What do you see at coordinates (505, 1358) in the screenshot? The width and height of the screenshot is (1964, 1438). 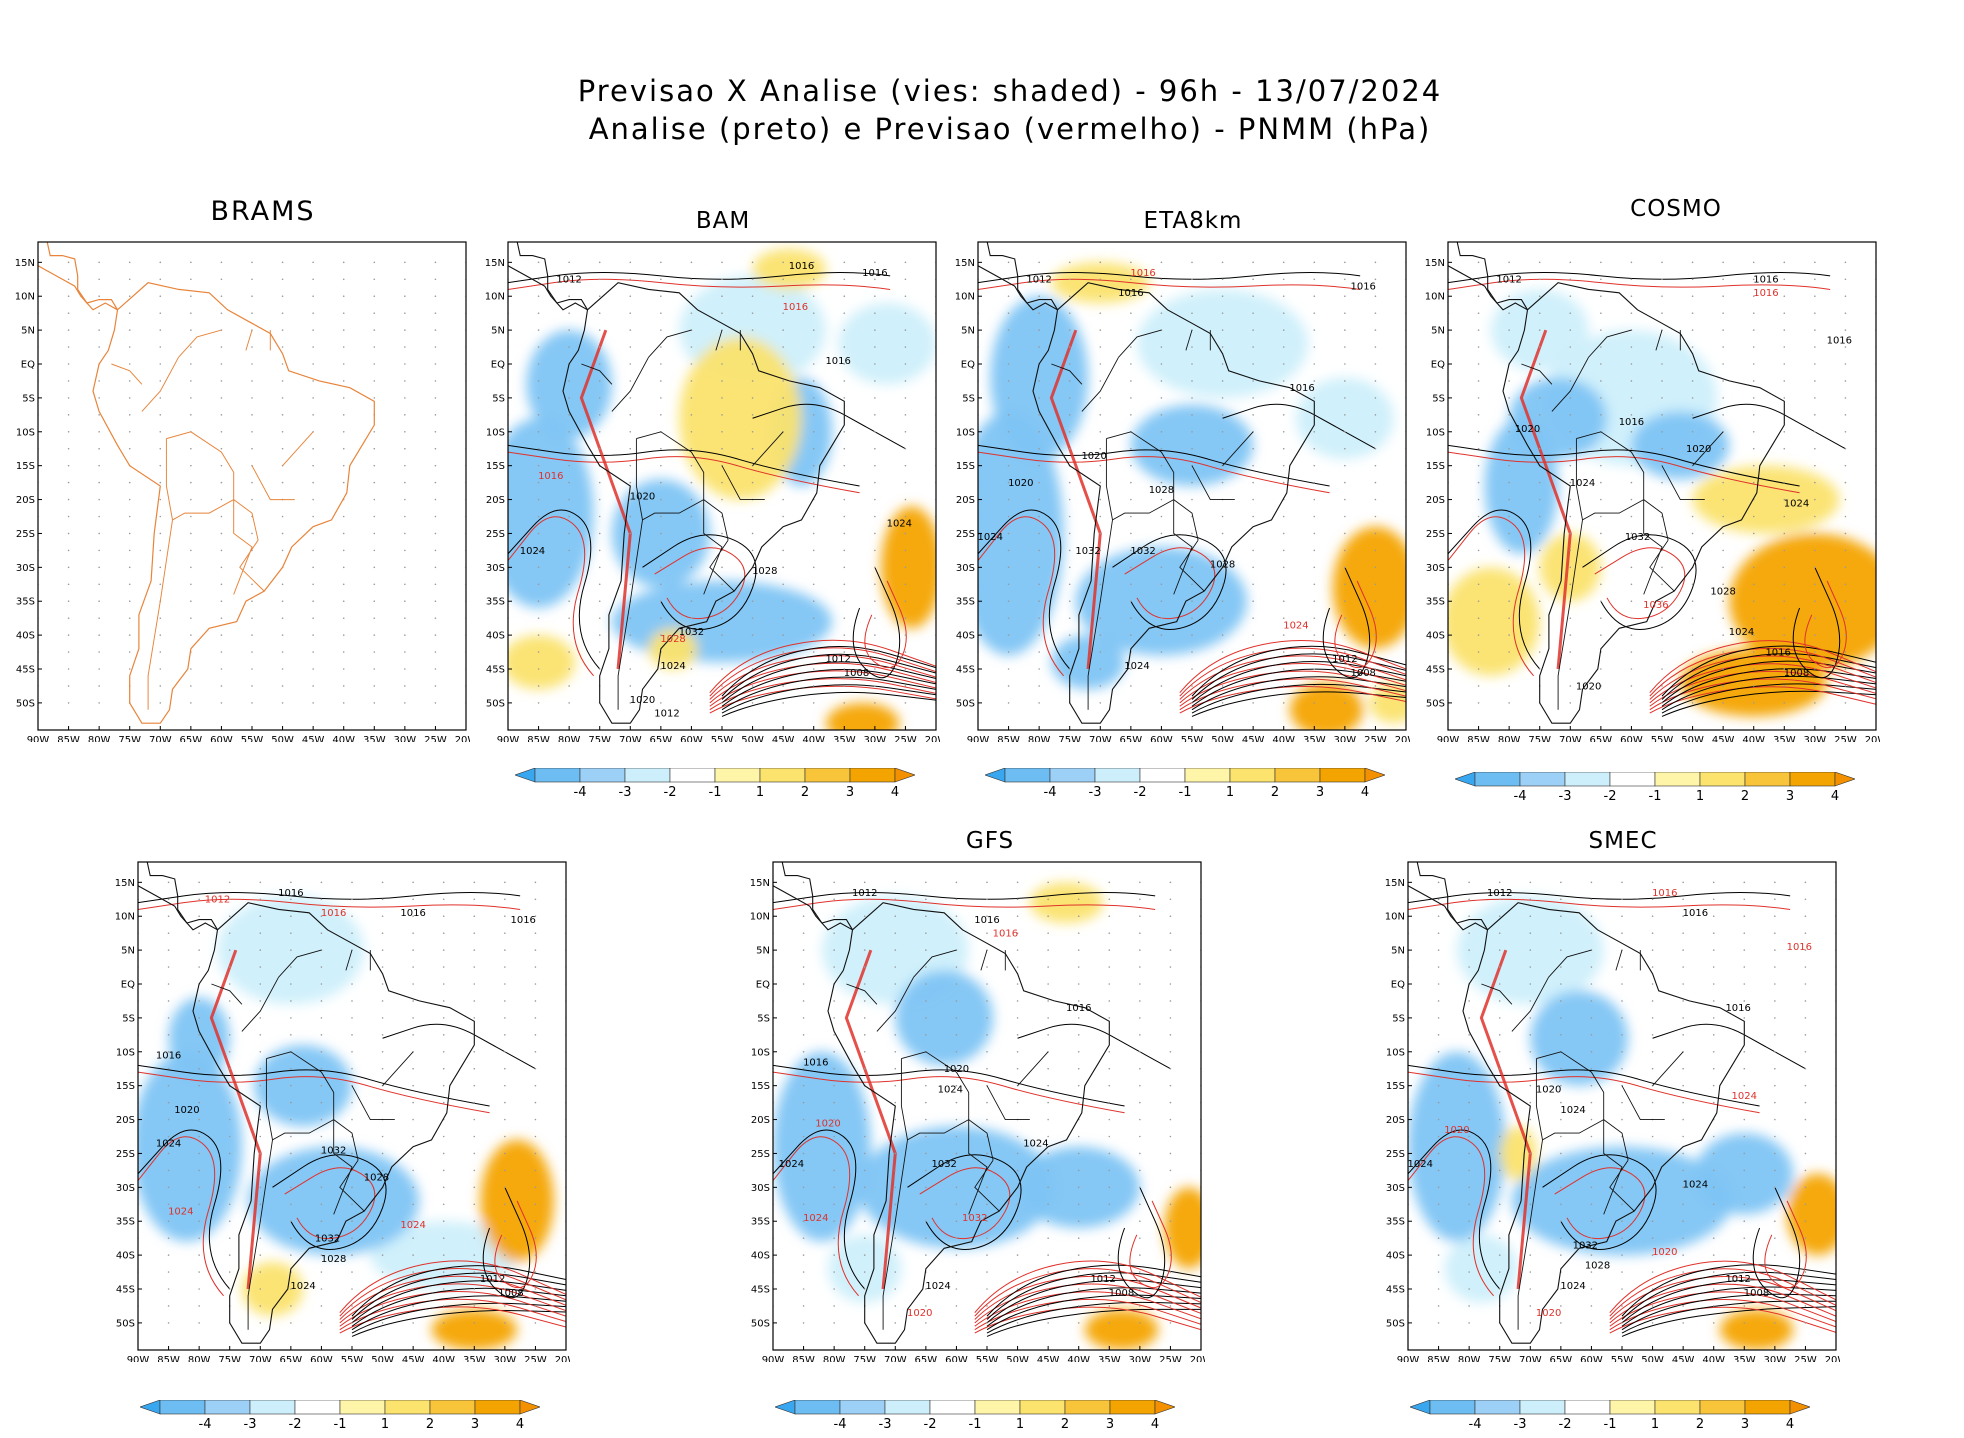 I see `lon-tick-label: 30W` at bounding box center [505, 1358].